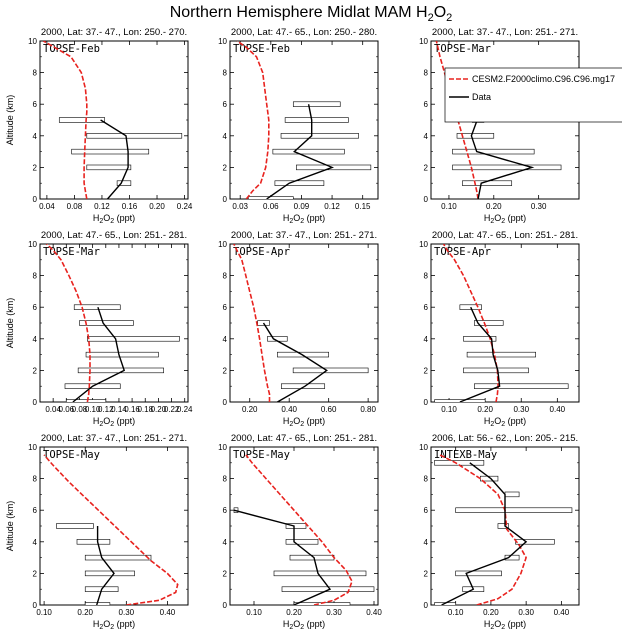  Describe the element at coordinates (271, 206) in the screenshot. I see `x-tick-label: 0.06` at that location.